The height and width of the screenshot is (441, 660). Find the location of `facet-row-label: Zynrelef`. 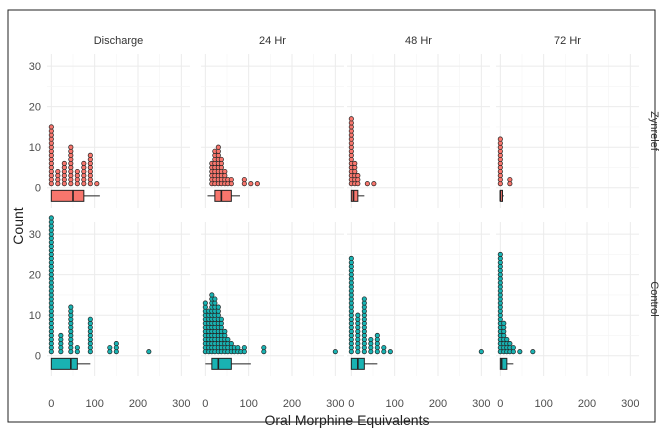

facet-row-label: Zynrelef is located at coordinates (654, 131).